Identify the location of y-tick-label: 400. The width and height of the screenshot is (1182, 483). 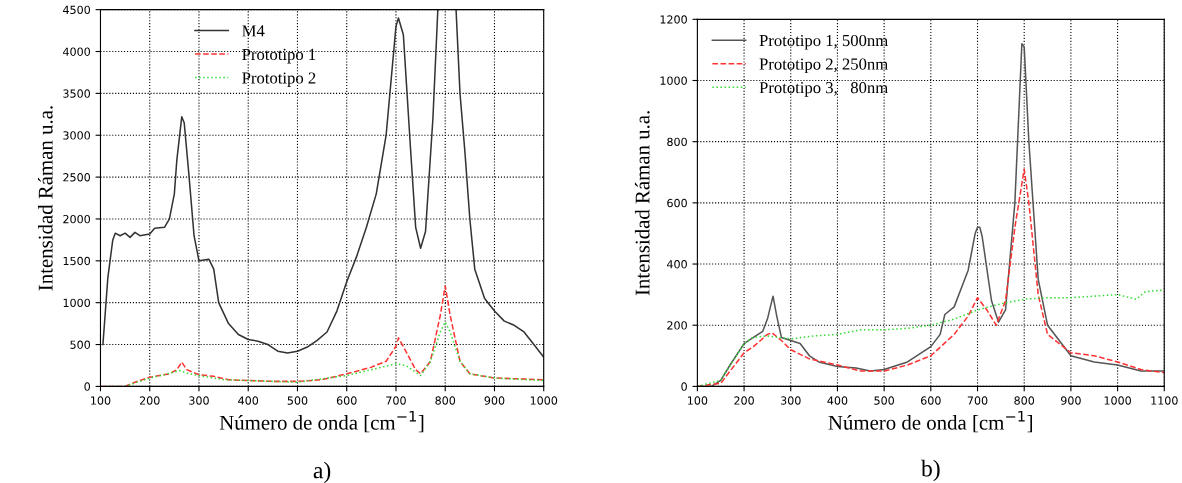
(676, 264).